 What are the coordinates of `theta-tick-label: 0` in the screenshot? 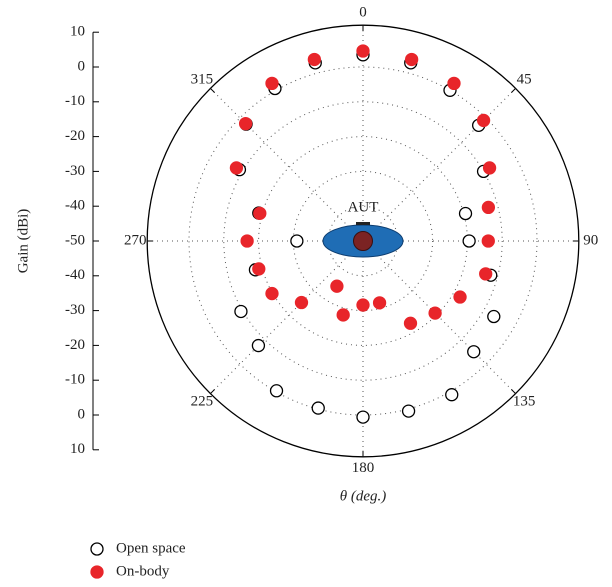 It's located at (363, 13).